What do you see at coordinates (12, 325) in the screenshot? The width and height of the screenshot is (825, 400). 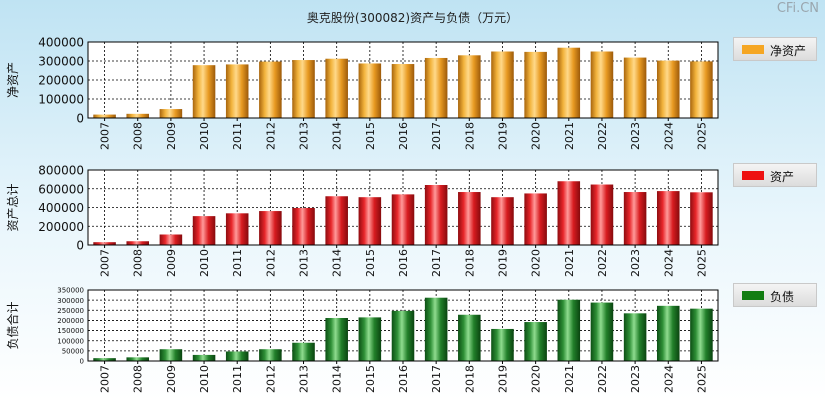 I see `y-axis-title: 负债合计` at bounding box center [12, 325].